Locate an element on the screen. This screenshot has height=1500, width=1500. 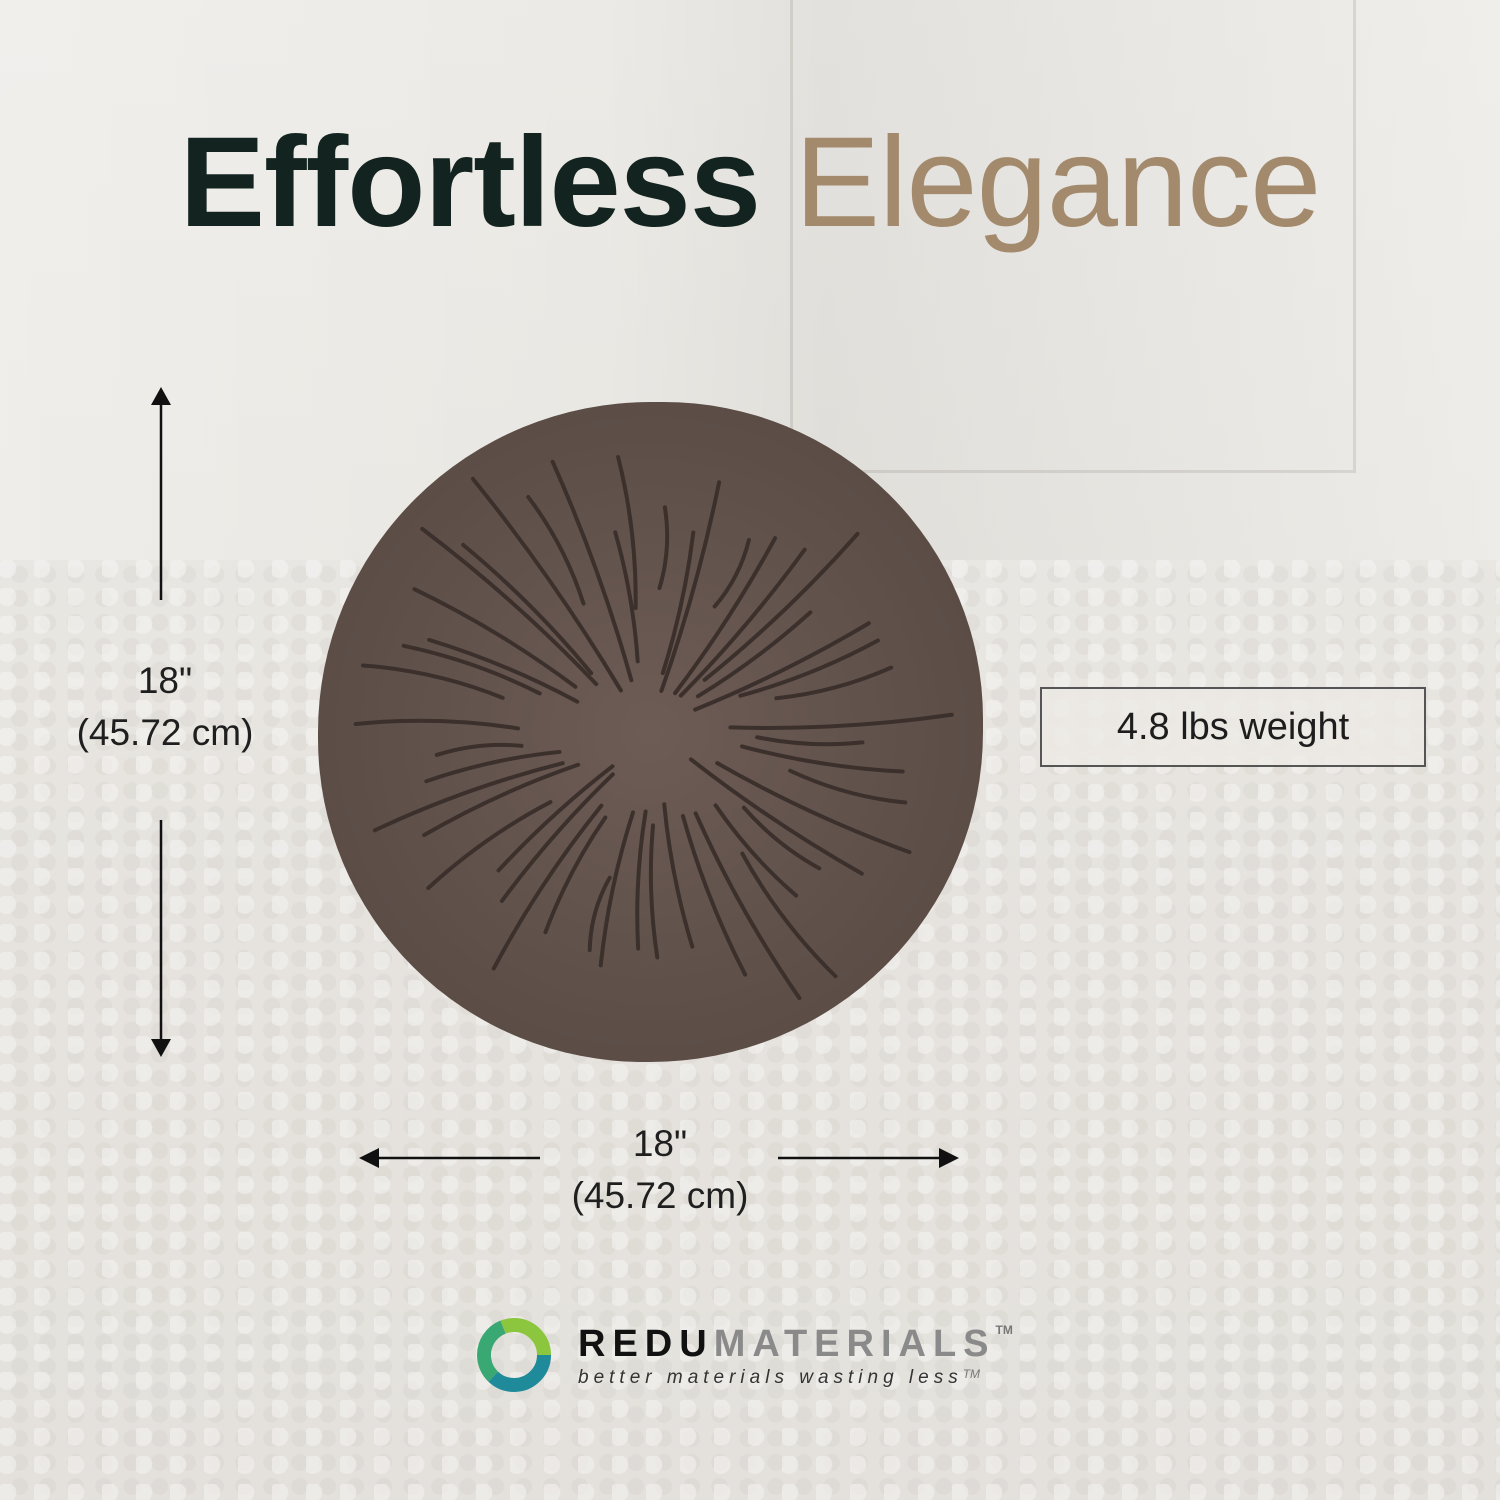
height-arrow-icon is located at coordinates (161, 722).